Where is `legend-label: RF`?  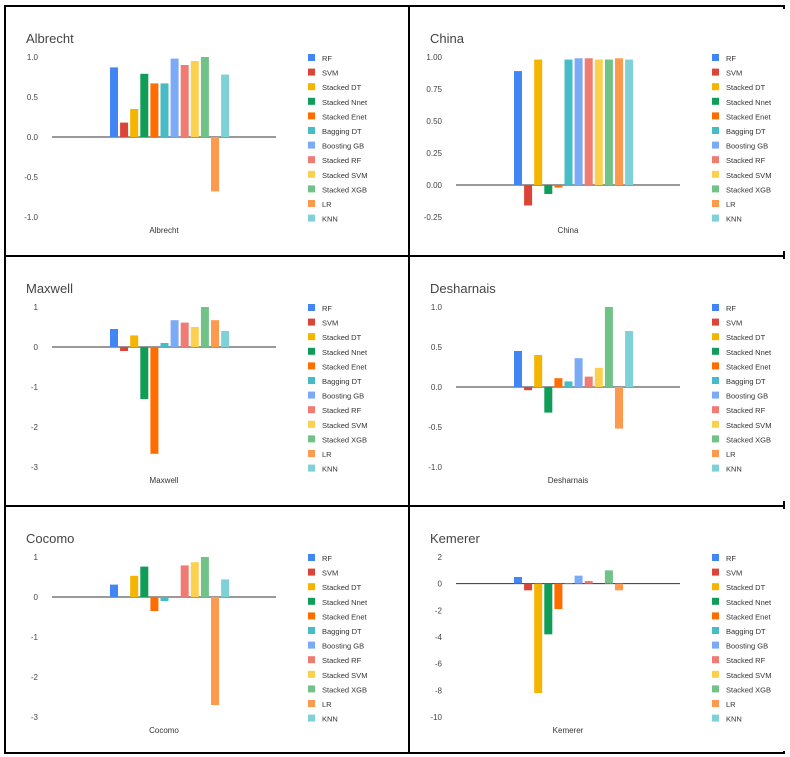
legend-label: RF is located at coordinates (731, 58).